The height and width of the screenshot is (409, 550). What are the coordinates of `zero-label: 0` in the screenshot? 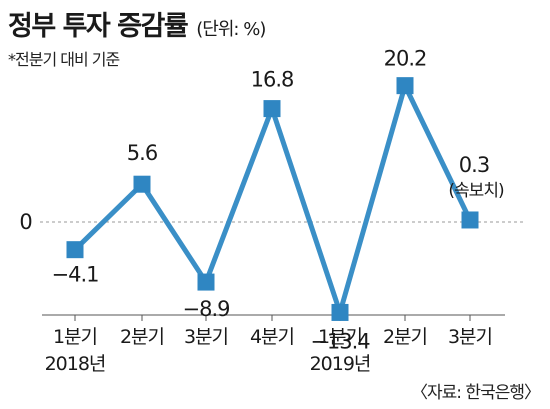 It's located at (25, 222).